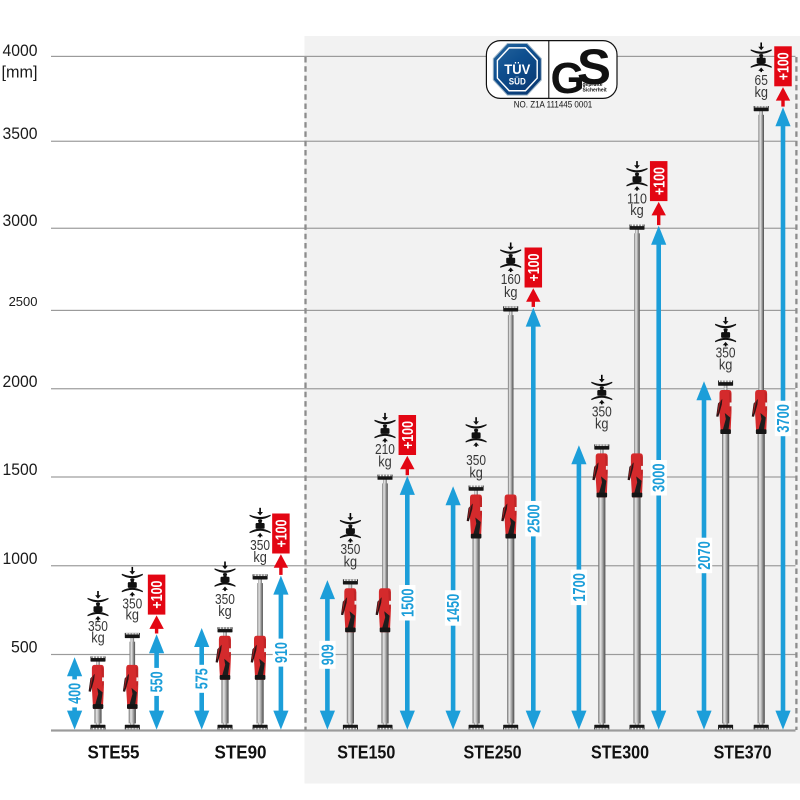 The width and height of the screenshot is (800, 800). I want to click on svg-text: NO. Z1A 111445 0001, so click(553, 105).